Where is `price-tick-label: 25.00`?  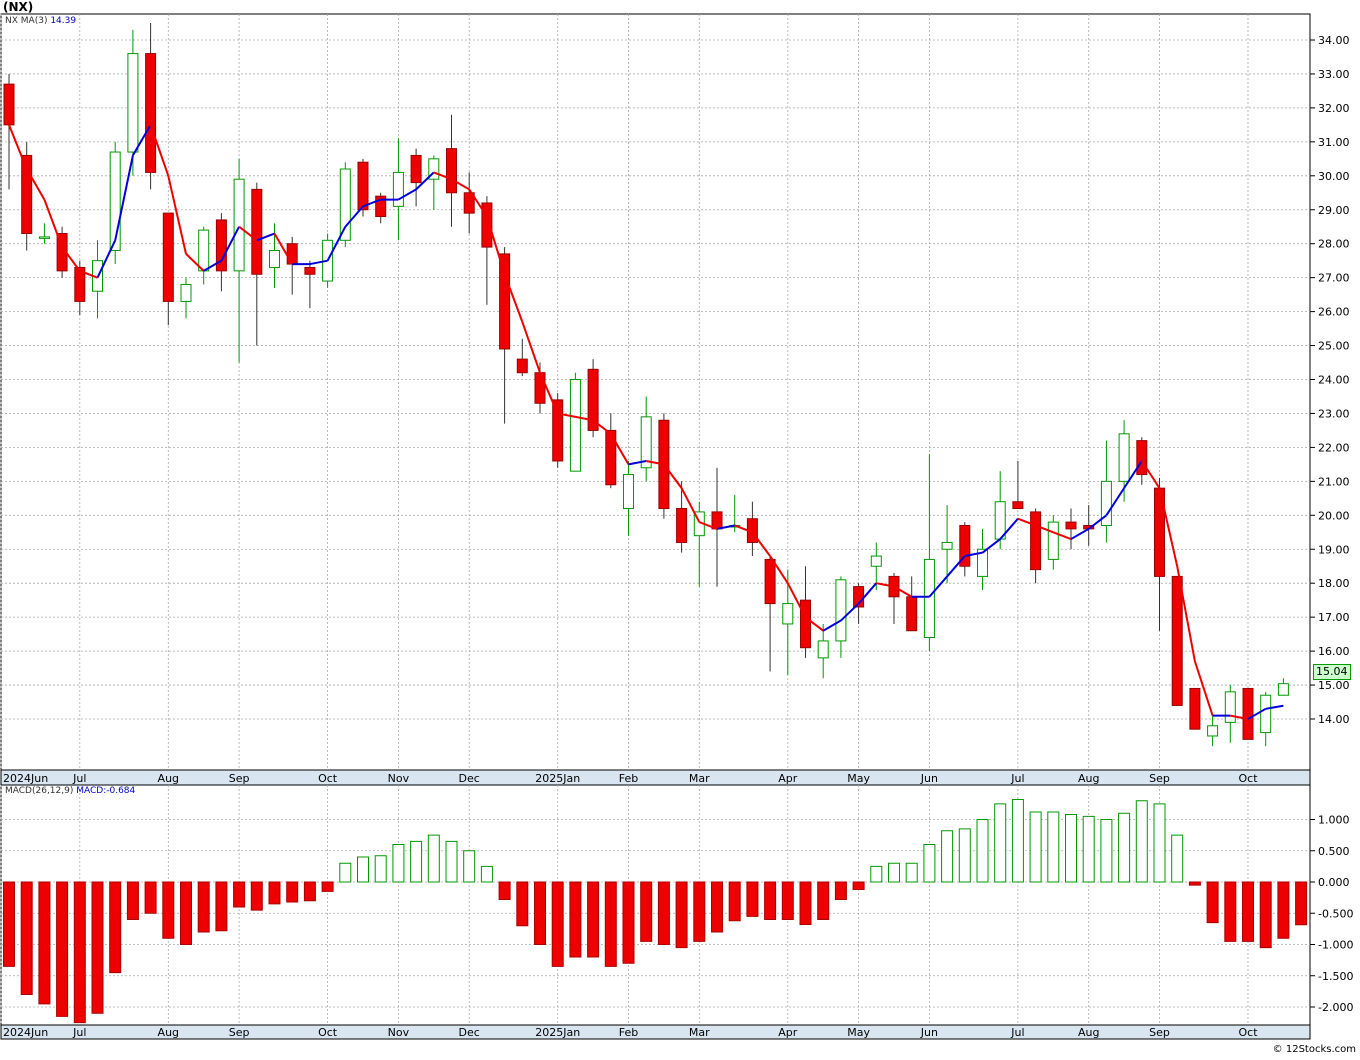
price-tick-label: 25.00 is located at coordinates (1334, 346).